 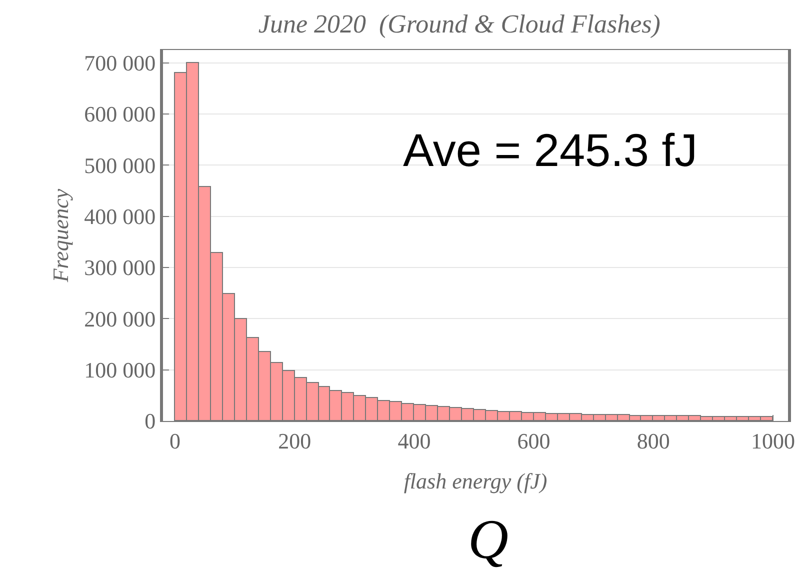 What do you see at coordinates (150, 421) in the screenshot?
I see `y-tick-label: 0` at bounding box center [150, 421].